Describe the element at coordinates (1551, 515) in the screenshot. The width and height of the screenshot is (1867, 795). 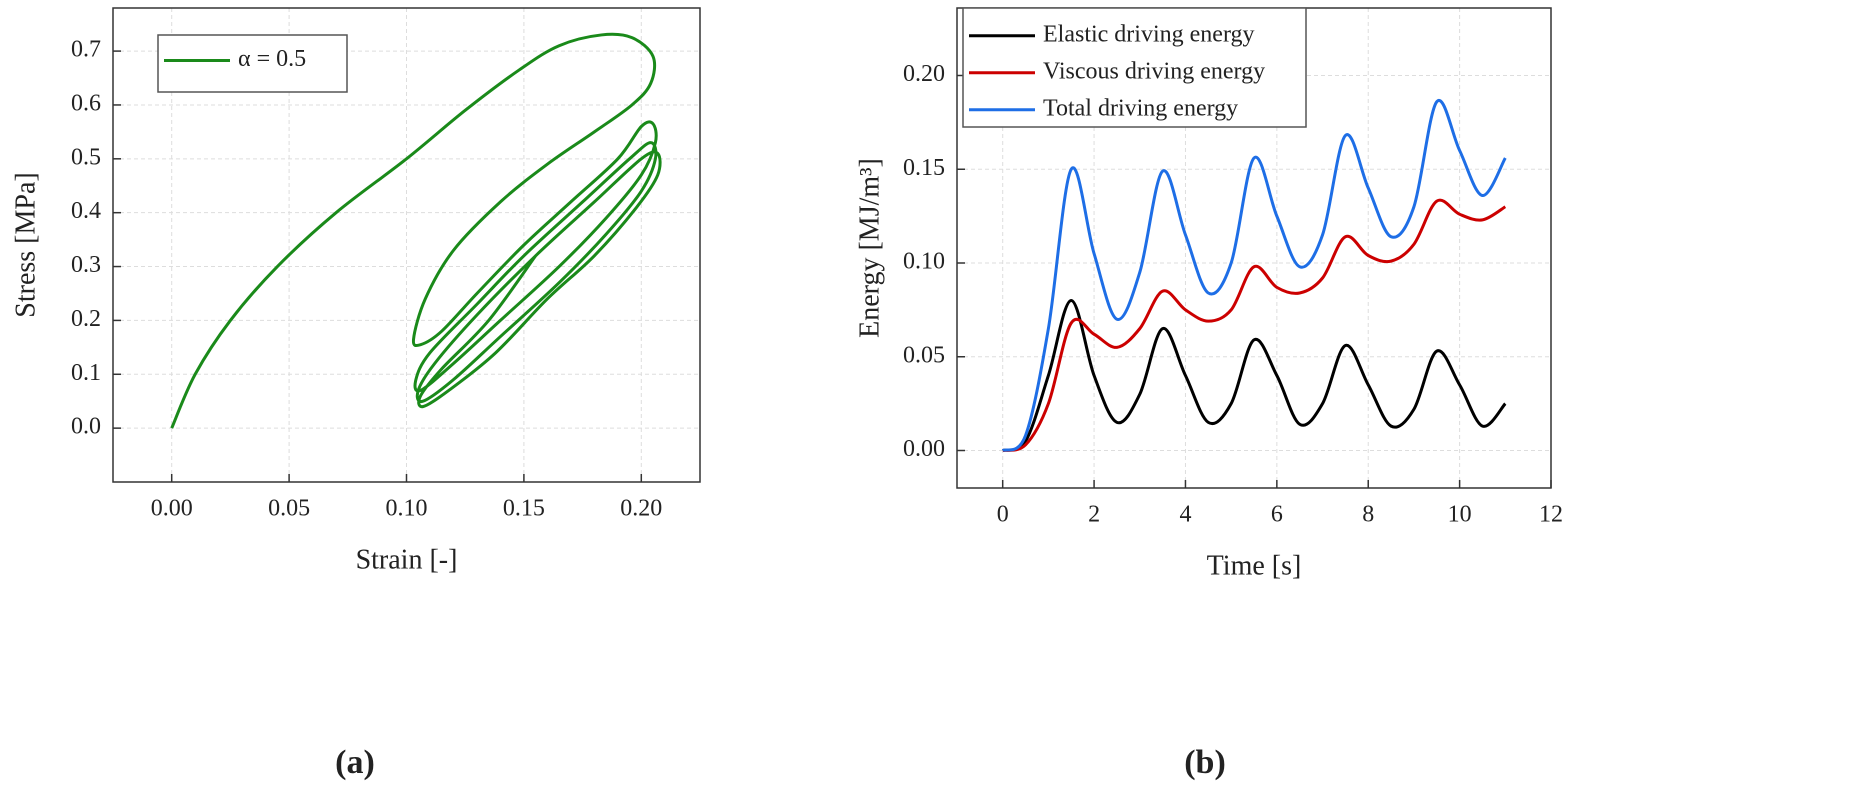
I see `x-tick-label: 12` at that location.